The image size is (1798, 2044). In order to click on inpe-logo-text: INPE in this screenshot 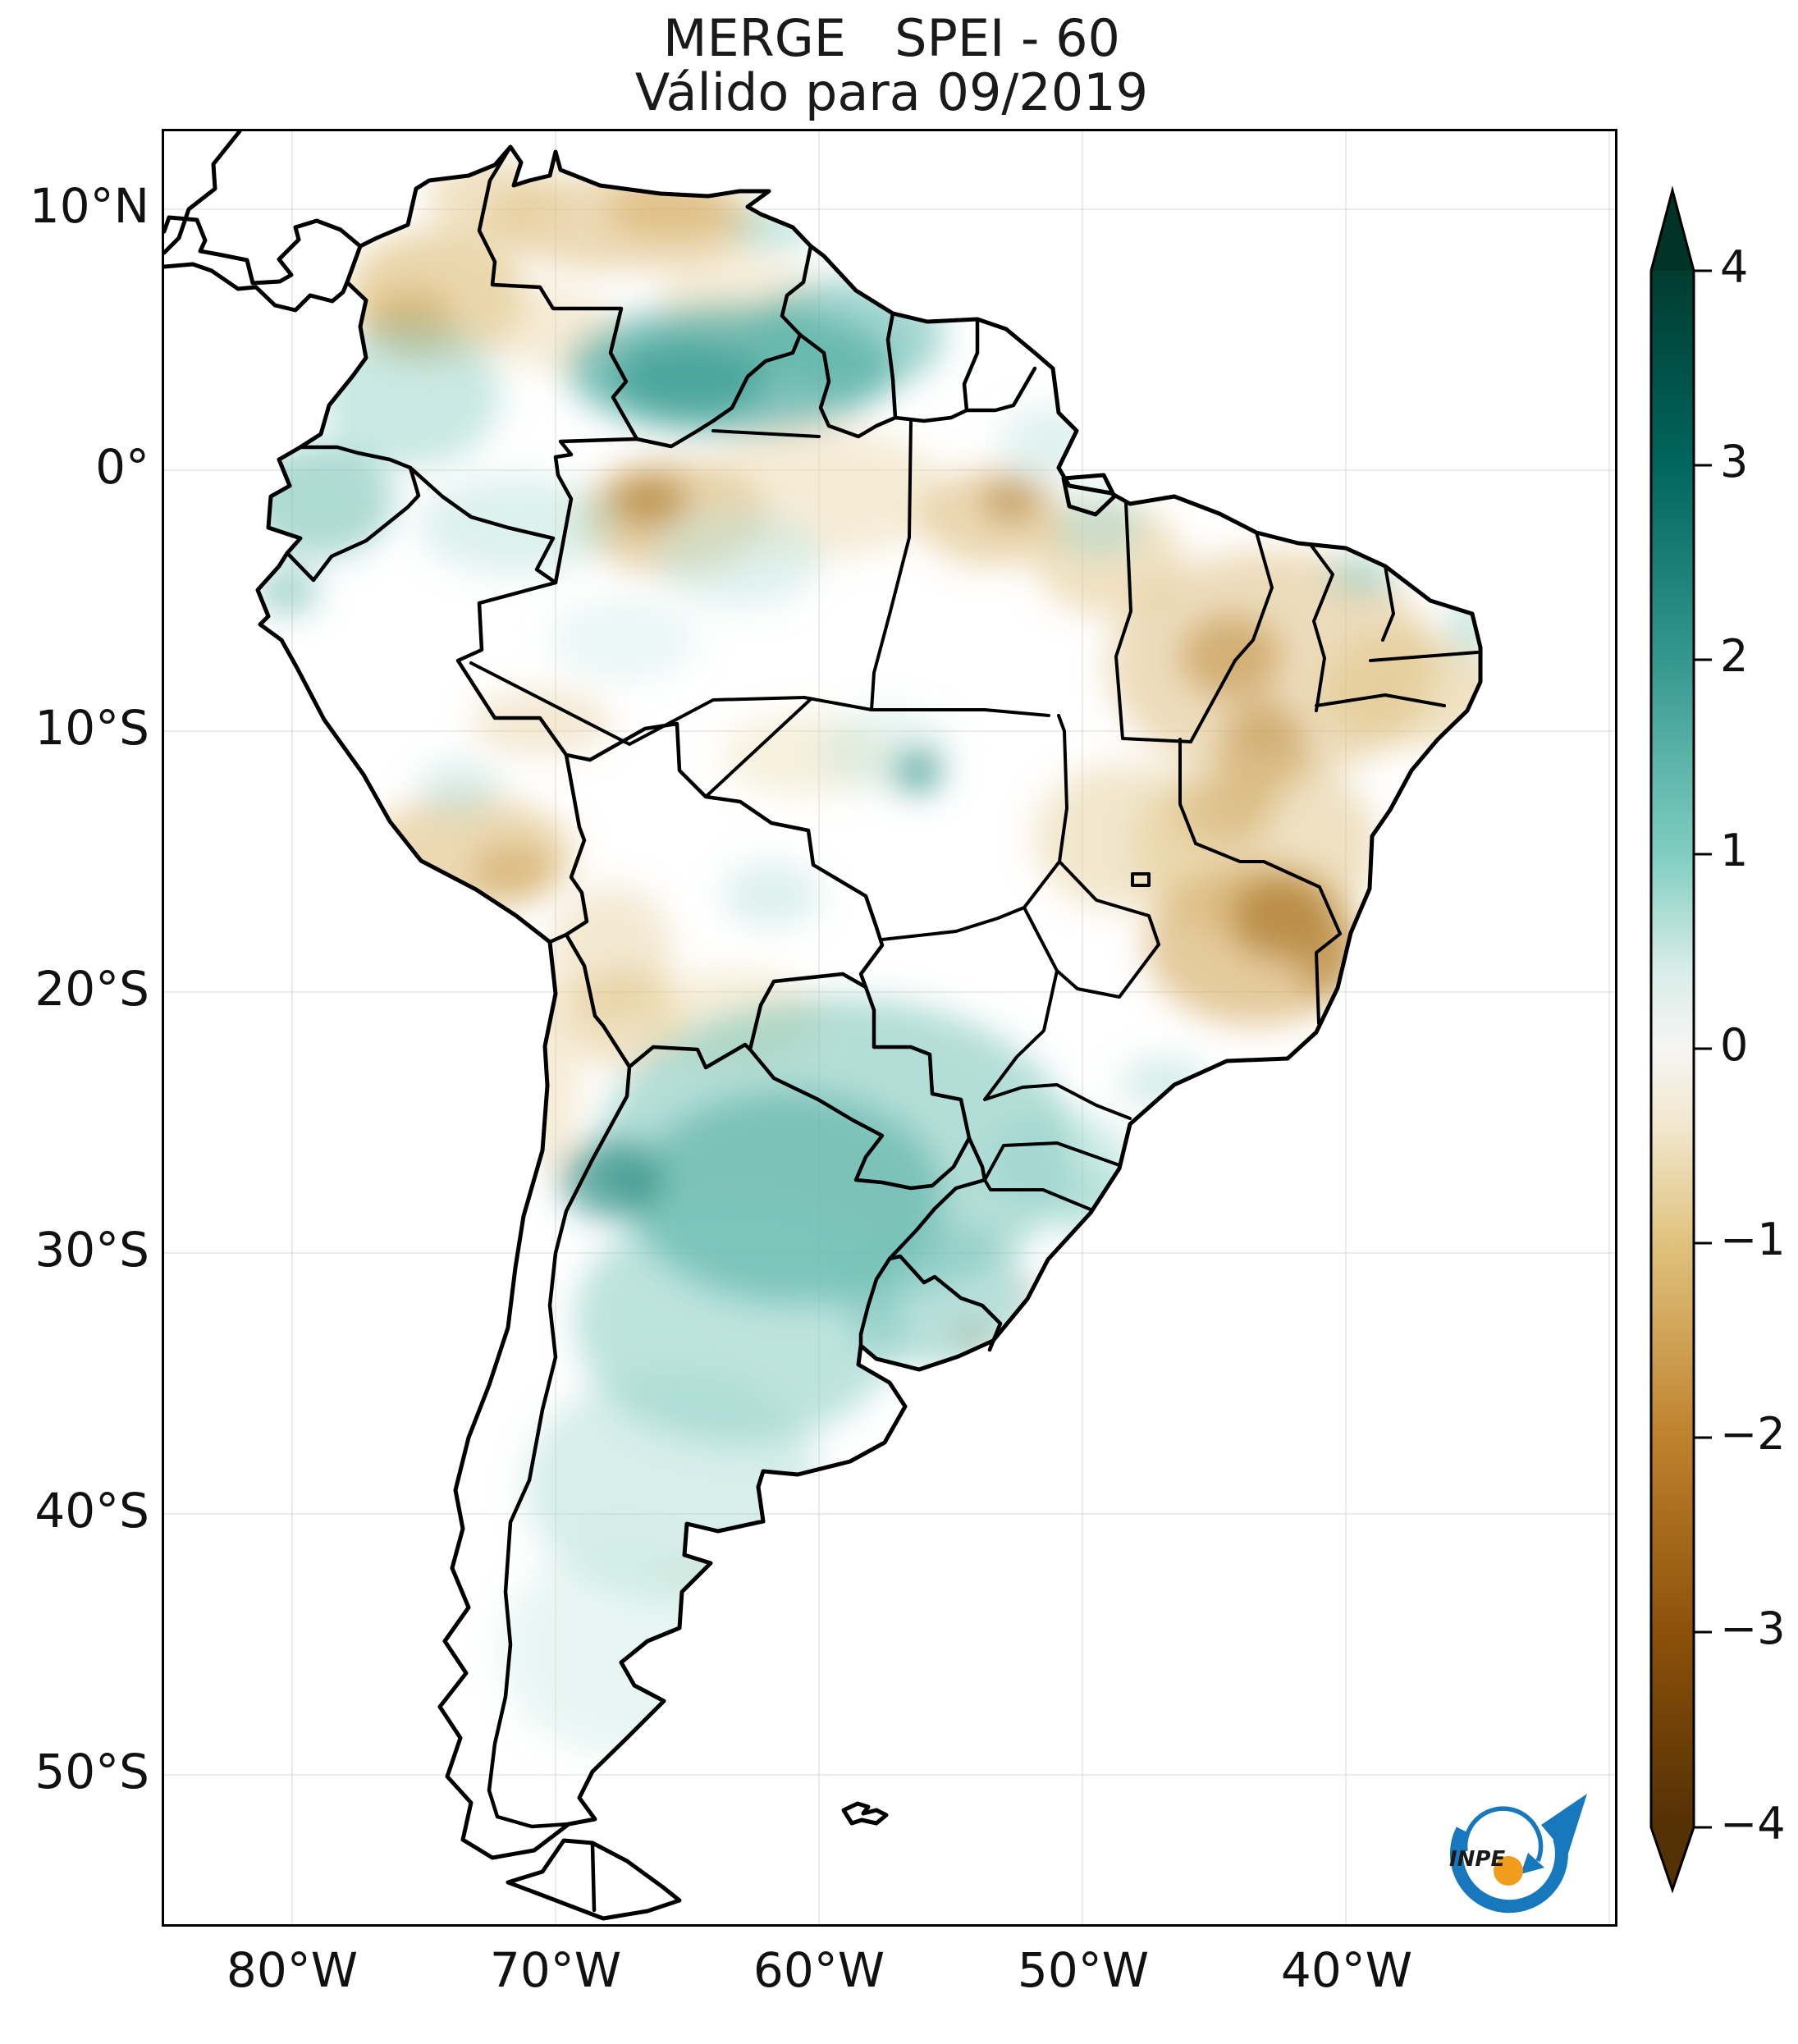, I will do `click(1477, 1859)`.